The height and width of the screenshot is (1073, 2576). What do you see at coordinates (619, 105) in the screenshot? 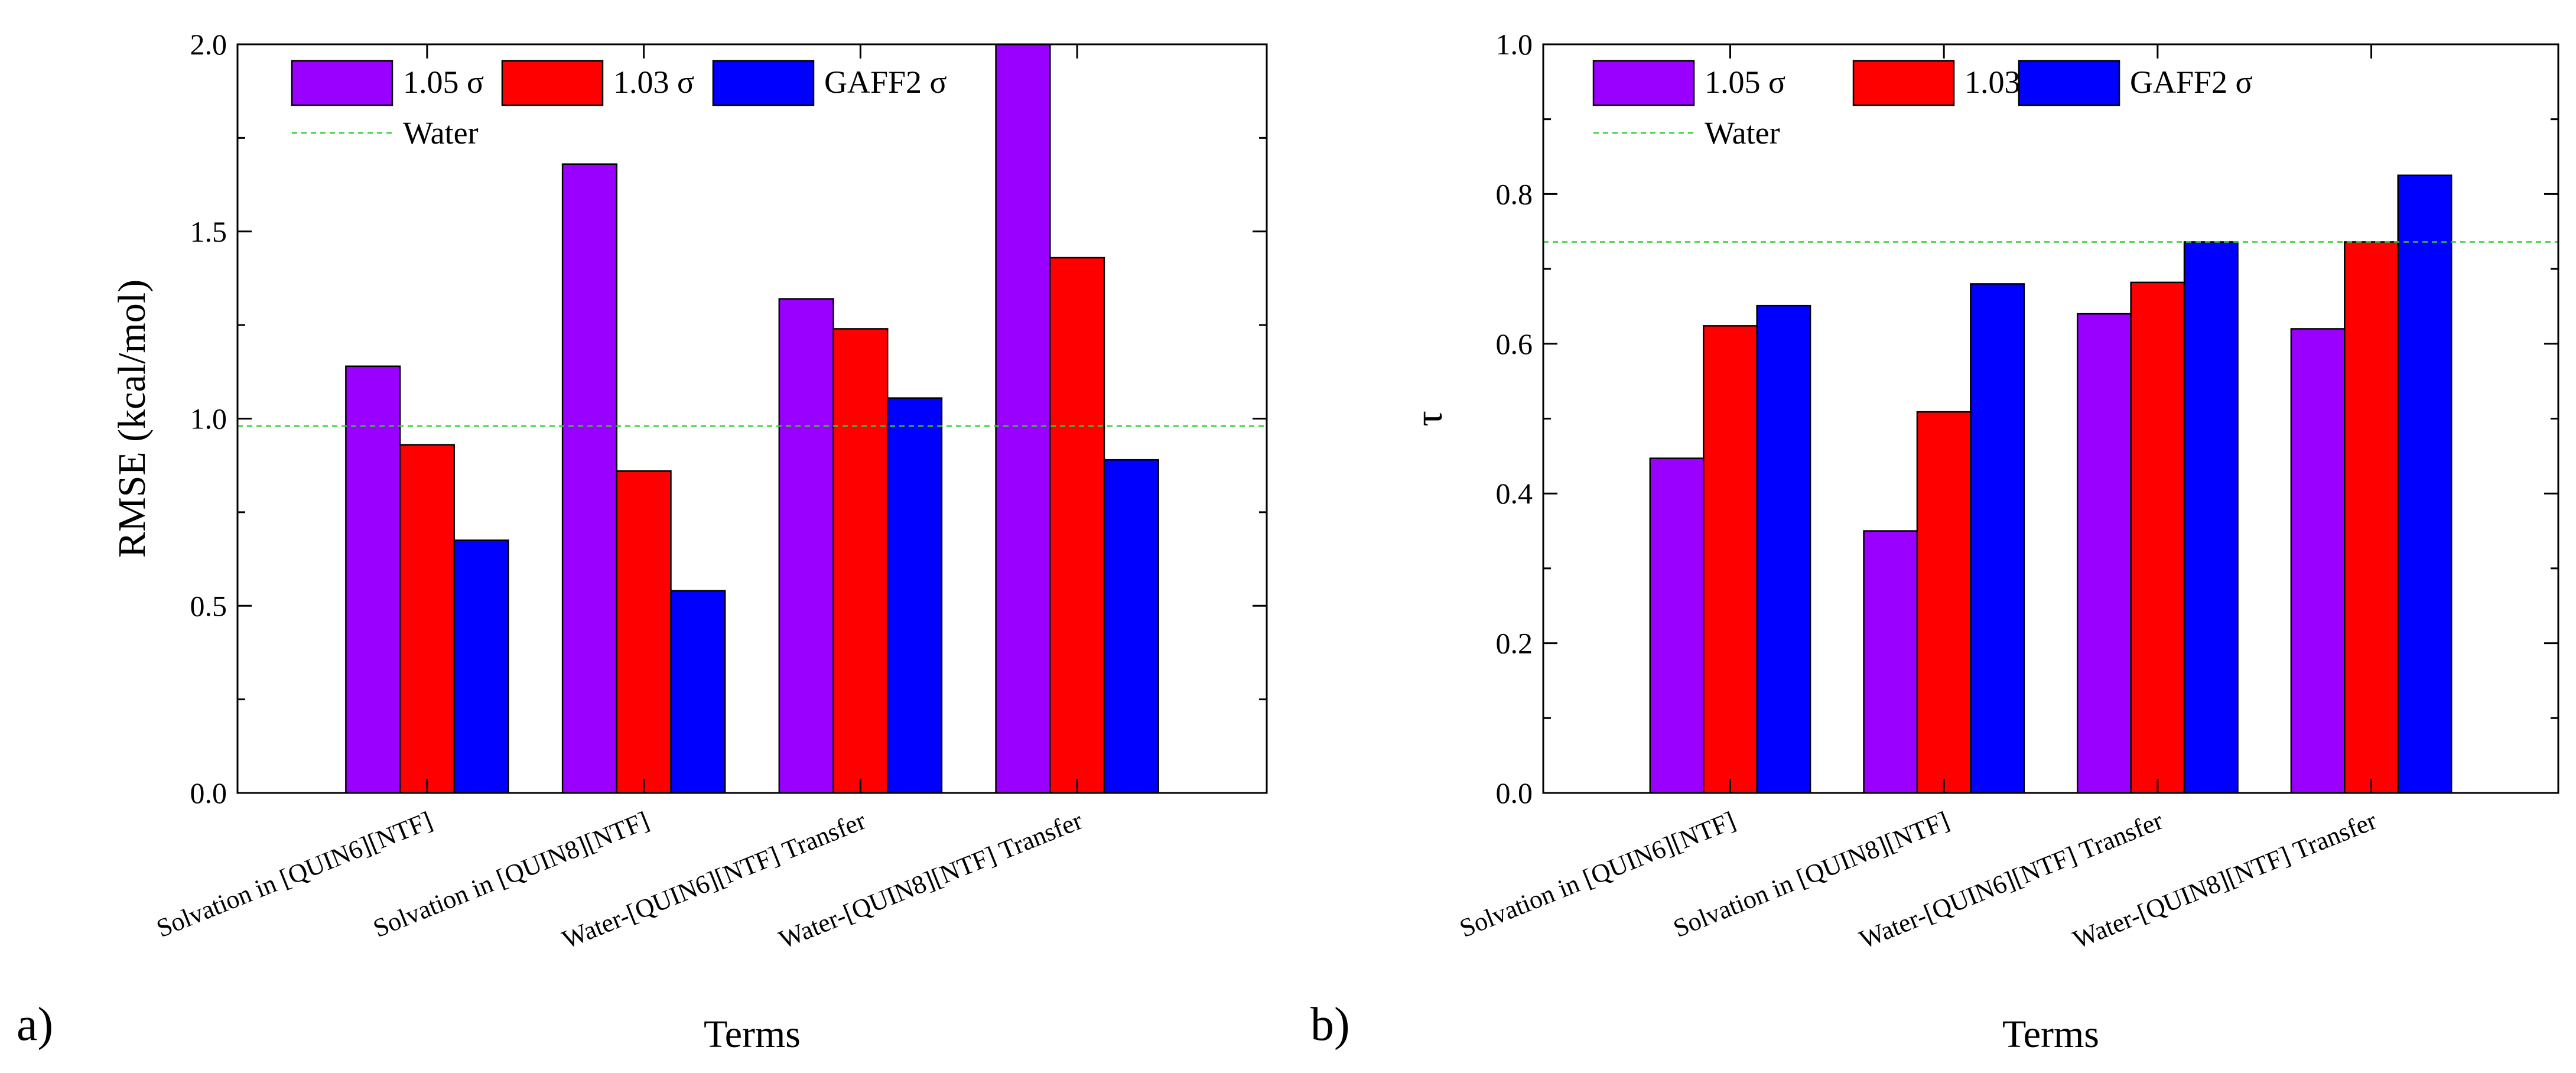
I see `legend: 1.05 σ 1.03 σ GAFF2 σ Water` at bounding box center [619, 105].